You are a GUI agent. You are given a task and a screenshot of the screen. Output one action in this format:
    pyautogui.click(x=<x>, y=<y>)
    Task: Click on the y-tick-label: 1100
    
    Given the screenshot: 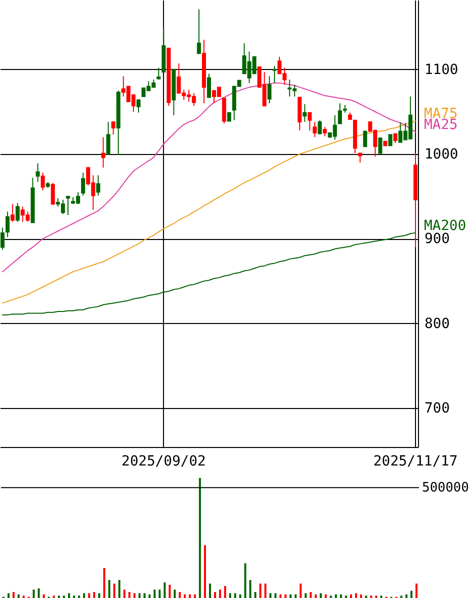 What is the action you would take?
    pyautogui.click(x=441, y=70)
    